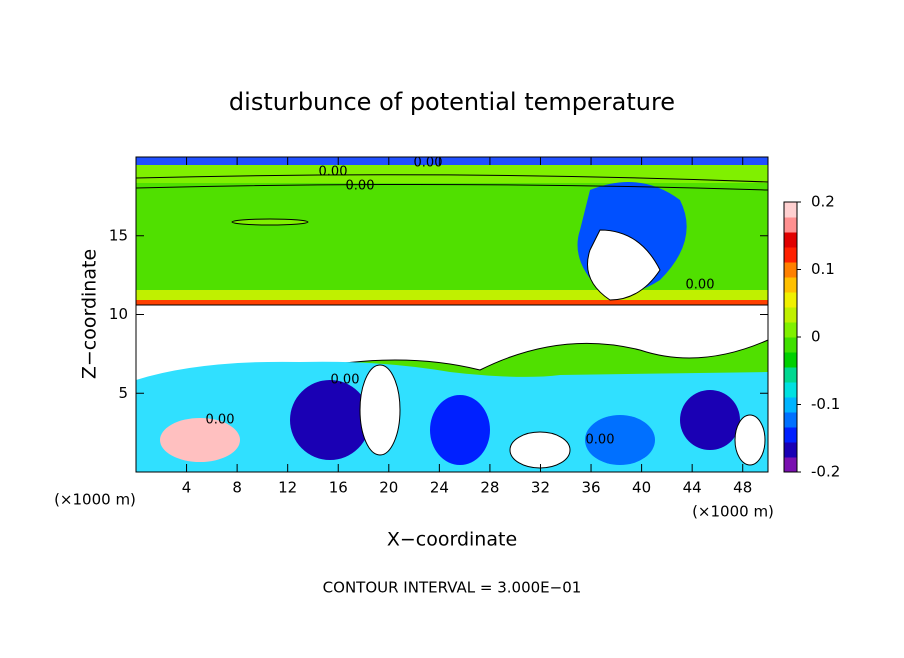  What do you see at coordinates (590, 488) in the screenshot?
I see `x-tick-label: 36` at bounding box center [590, 488].